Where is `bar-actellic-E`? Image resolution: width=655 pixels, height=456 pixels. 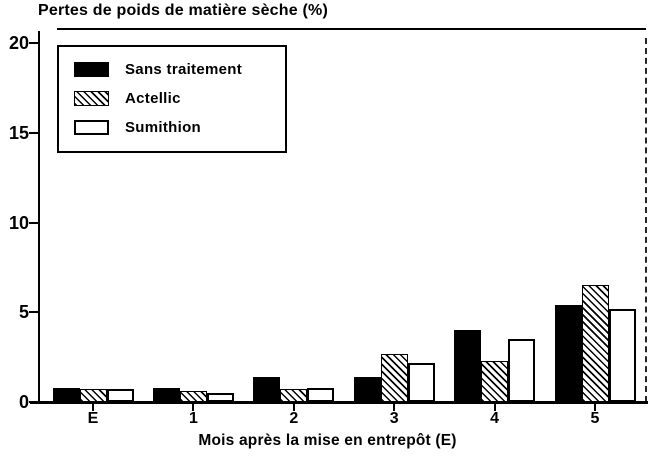 bar-actellic-E is located at coordinates (93, 395).